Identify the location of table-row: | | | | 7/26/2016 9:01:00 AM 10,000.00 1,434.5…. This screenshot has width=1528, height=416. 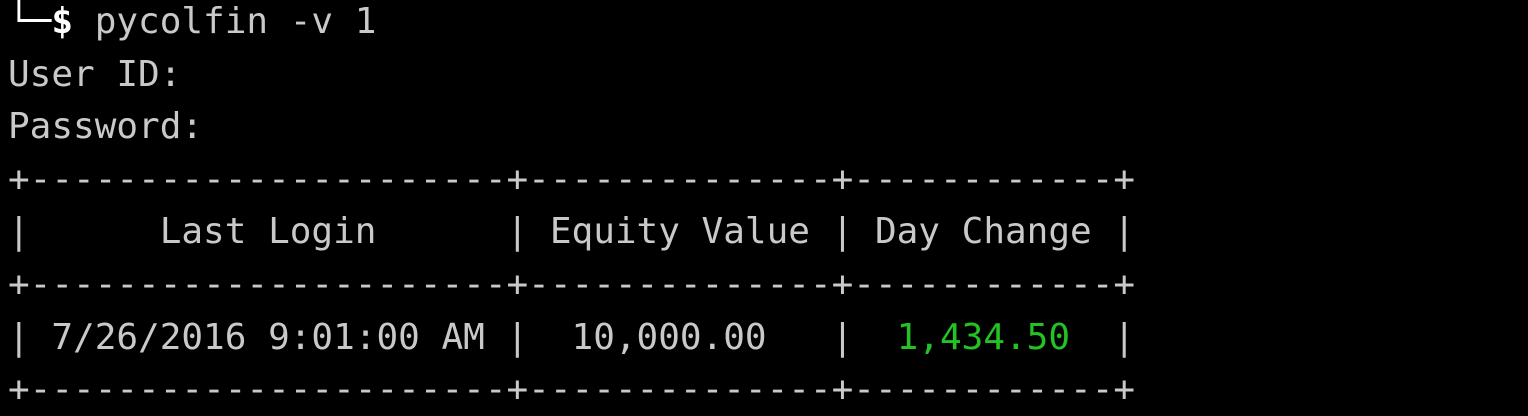
(758, 338).